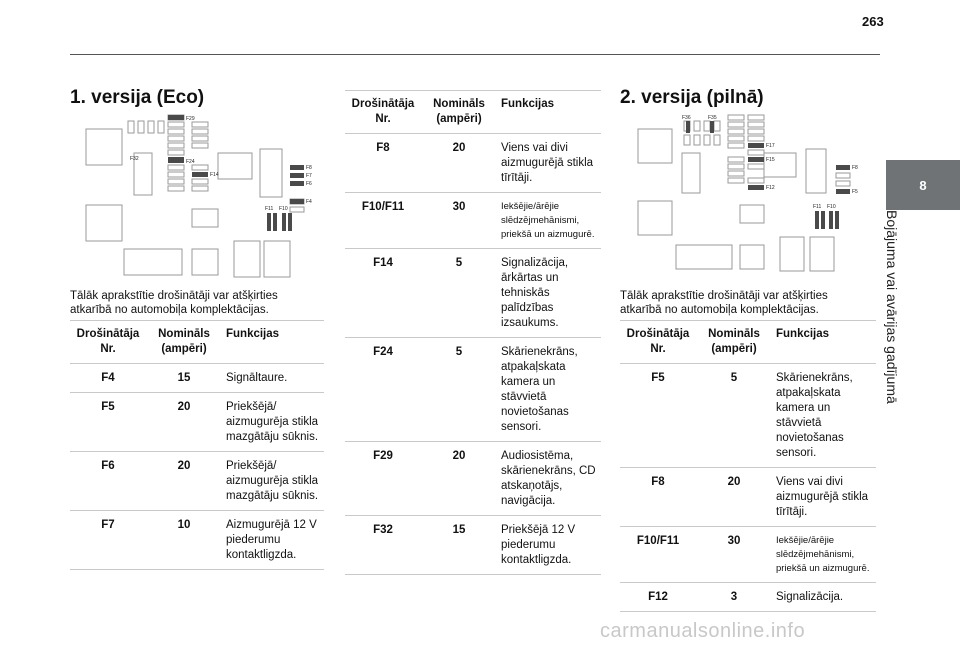  I want to click on fuse-box-diagram-full: F36 F35 F17 F15 F12 F8 F5 F11 F10, so click(751, 193).